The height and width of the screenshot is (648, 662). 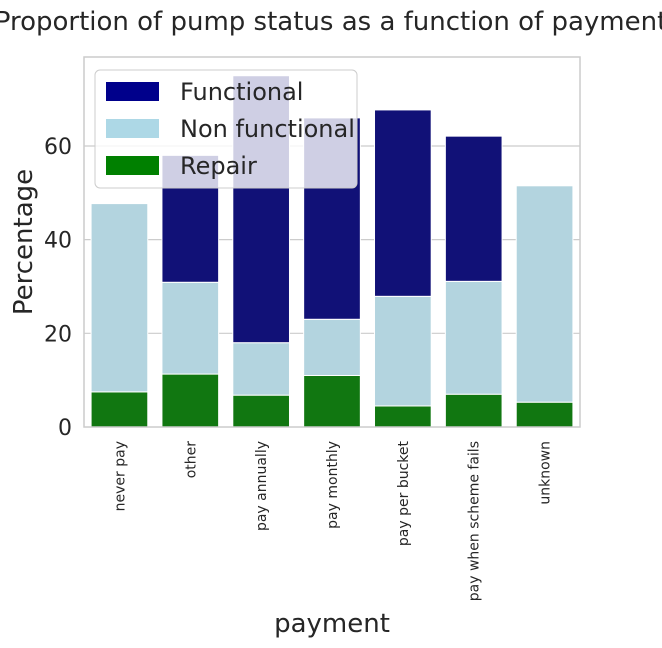 I want to click on y-tick-label: 20, so click(x=58, y=334).